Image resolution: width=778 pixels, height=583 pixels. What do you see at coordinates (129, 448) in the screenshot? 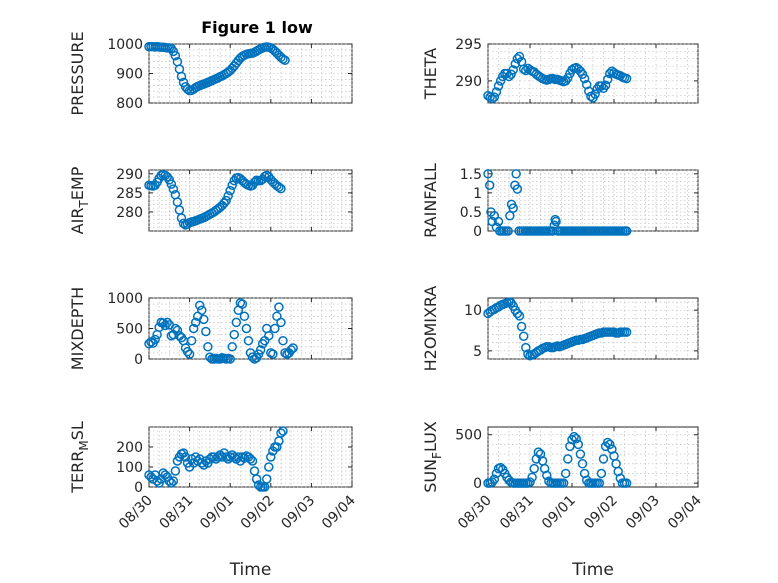
I see `y-tick-label: 200` at bounding box center [129, 448].